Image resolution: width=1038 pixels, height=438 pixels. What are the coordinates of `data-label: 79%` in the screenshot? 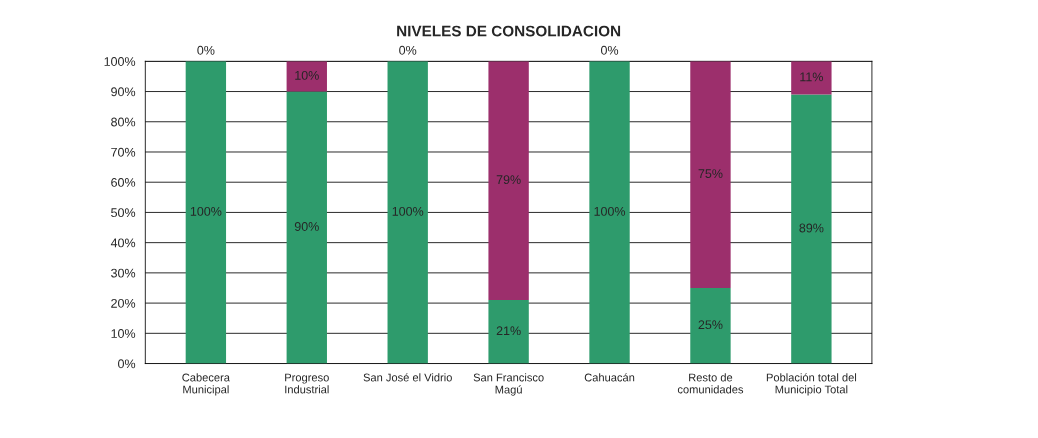 It's located at (508, 180).